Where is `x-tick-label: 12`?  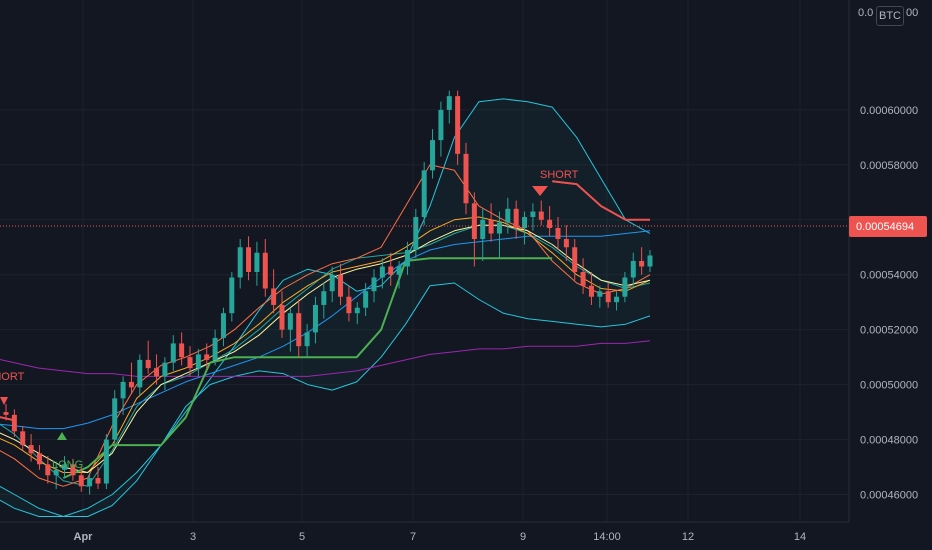 x-tick-label: 12 is located at coordinates (688, 537).